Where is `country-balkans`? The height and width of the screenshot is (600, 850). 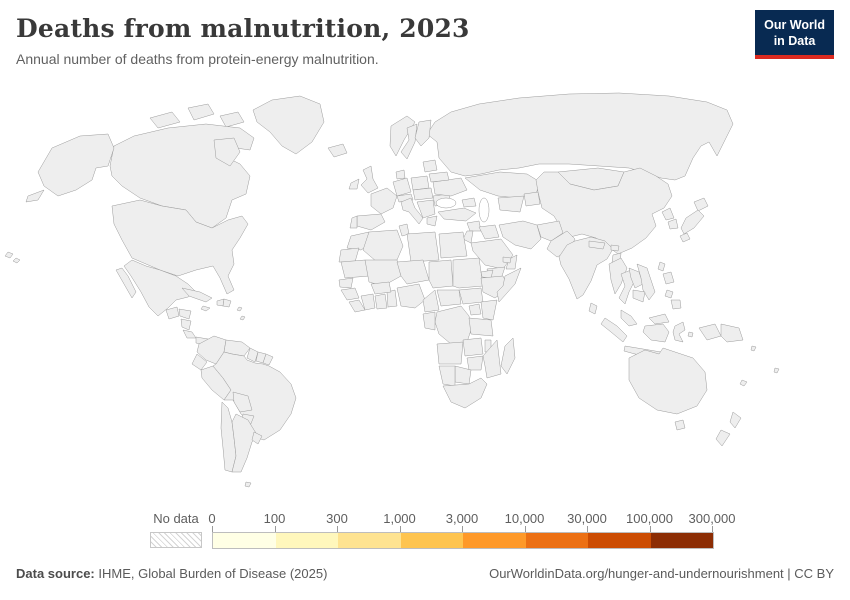
country-balkans is located at coordinates (426, 209).